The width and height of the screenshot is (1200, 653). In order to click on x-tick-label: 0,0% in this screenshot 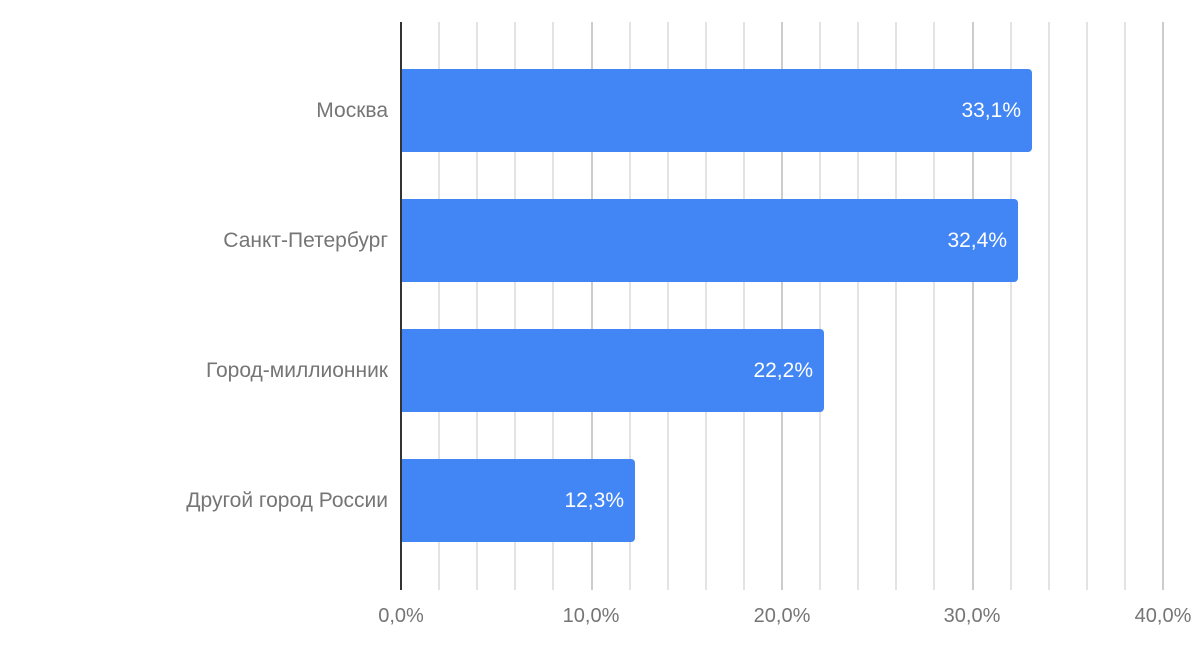, I will do `click(401, 616)`.